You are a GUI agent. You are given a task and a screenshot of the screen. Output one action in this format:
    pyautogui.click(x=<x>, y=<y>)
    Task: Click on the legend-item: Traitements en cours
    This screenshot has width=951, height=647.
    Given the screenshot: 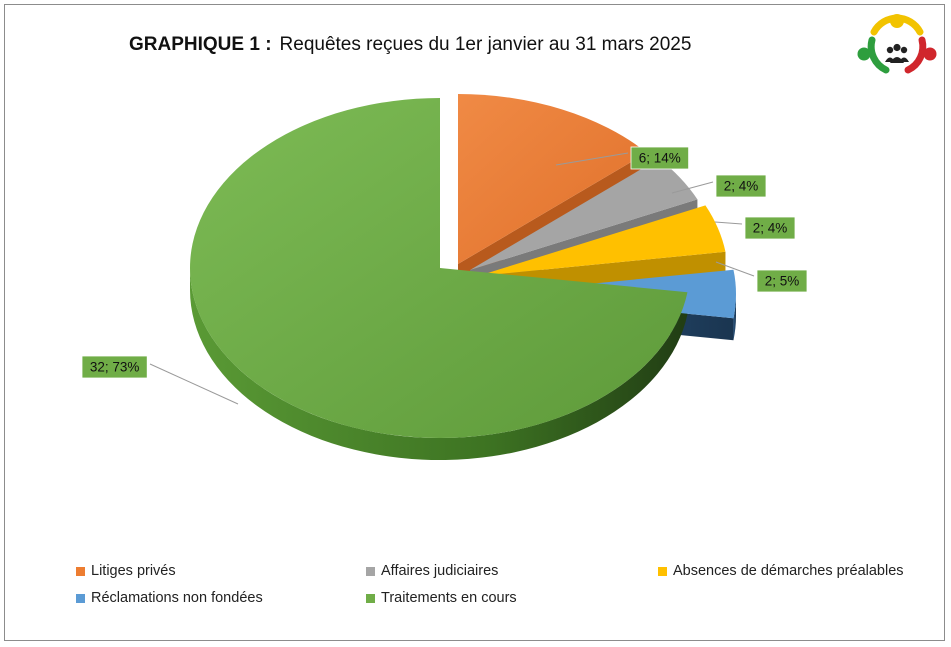 What is the action you would take?
    pyautogui.click(x=441, y=598)
    